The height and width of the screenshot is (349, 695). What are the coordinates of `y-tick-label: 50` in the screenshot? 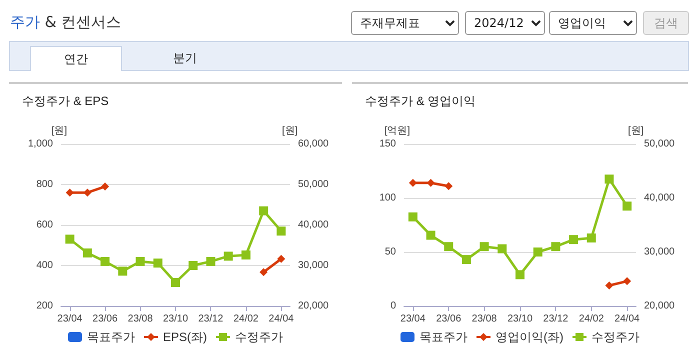 It's located at (390, 252).